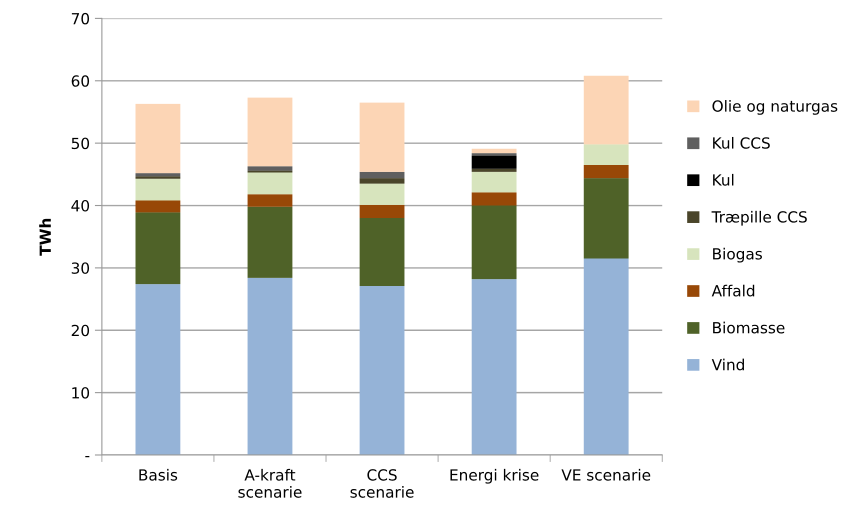 Image resolution: width=849 pixels, height=526 pixels. Describe the element at coordinates (759, 218) in the screenshot. I see `legend-label: Træpille CCS` at that location.